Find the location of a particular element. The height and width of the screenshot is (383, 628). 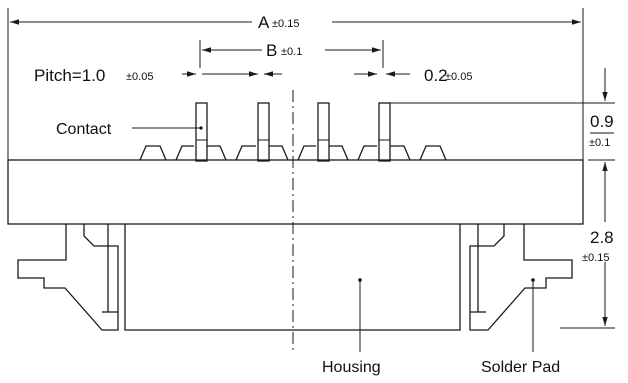

pitch-label: Pitch=1.0 is located at coordinates (69, 75).